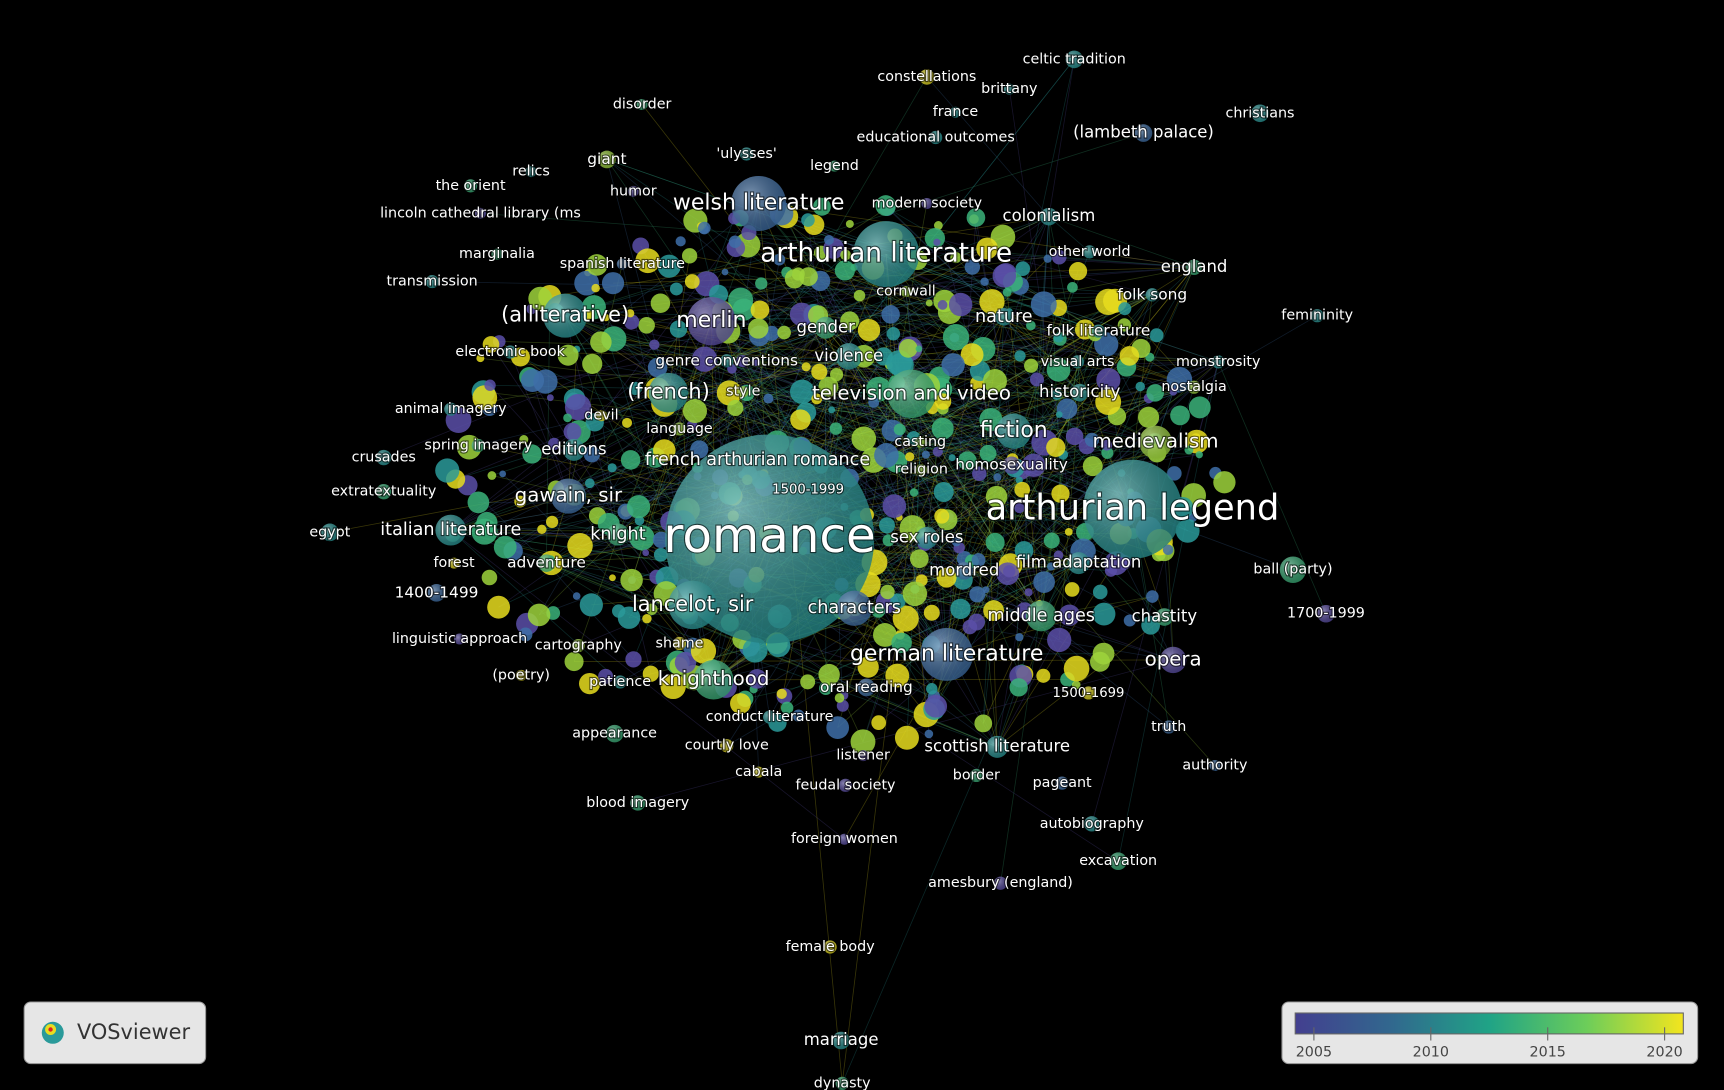 This screenshot has width=1724, height=1090. I want to click on node-label: scottish literature, so click(997, 745).